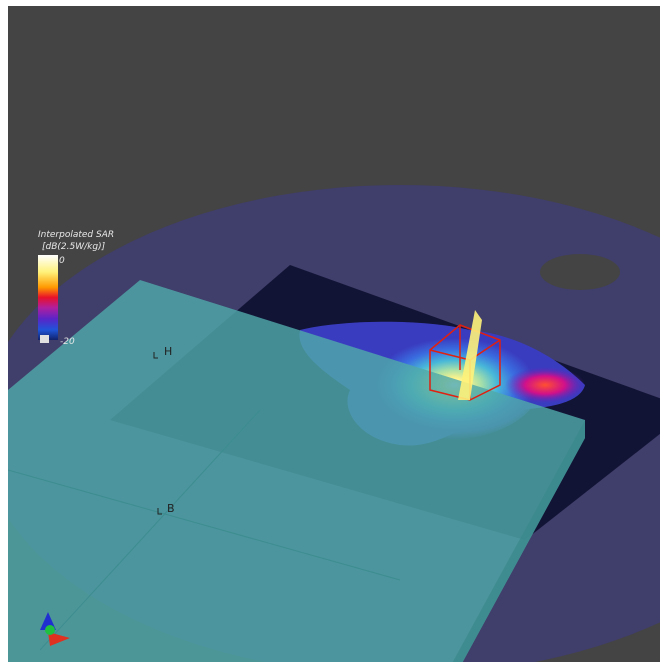 The height and width of the screenshot is (667, 666). What do you see at coordinates (55, 629) in the screenshot?
I see `axes-gizmo` at bounding box center [55, 629].